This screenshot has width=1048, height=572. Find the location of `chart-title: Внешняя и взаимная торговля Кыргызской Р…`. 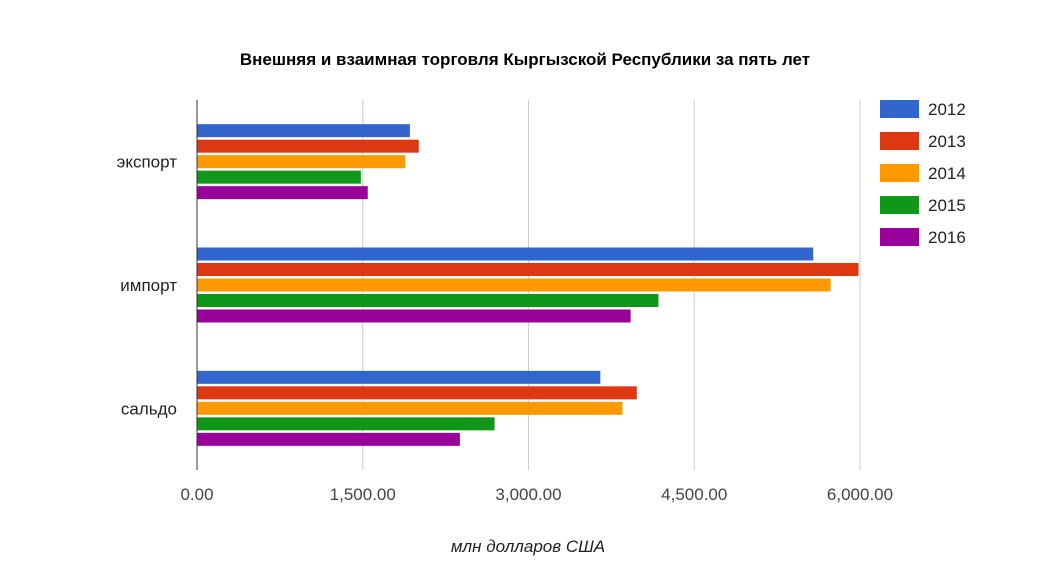

chart-title: Внешняя и взаимная торговля Кыргызской Р… is located at coordinates (525, 59).